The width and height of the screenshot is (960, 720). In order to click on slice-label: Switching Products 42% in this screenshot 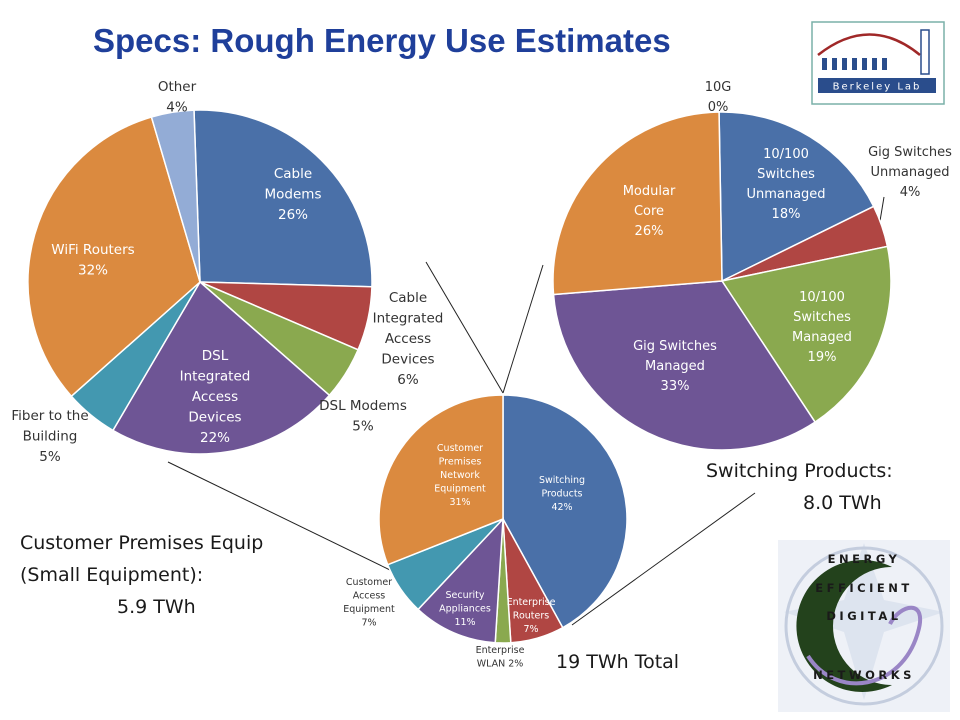, I will do `click(562, 494)`.